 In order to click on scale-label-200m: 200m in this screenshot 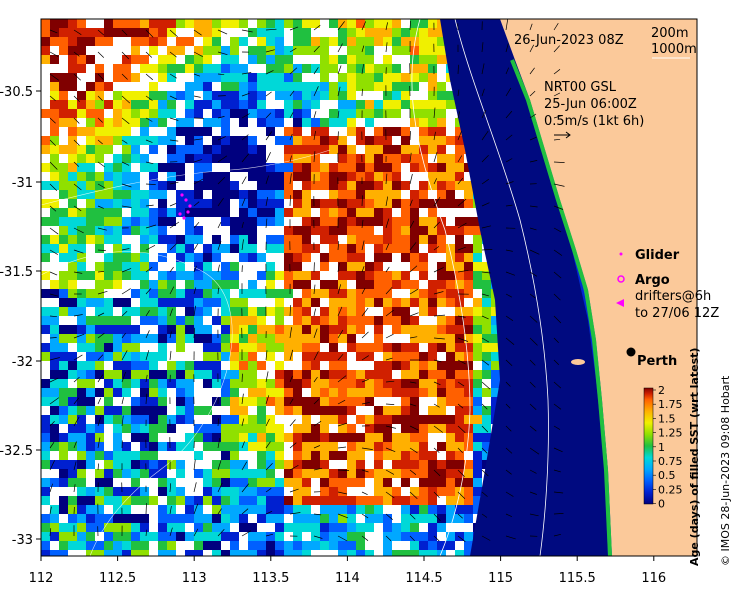, I will do `click(669, 33)`.